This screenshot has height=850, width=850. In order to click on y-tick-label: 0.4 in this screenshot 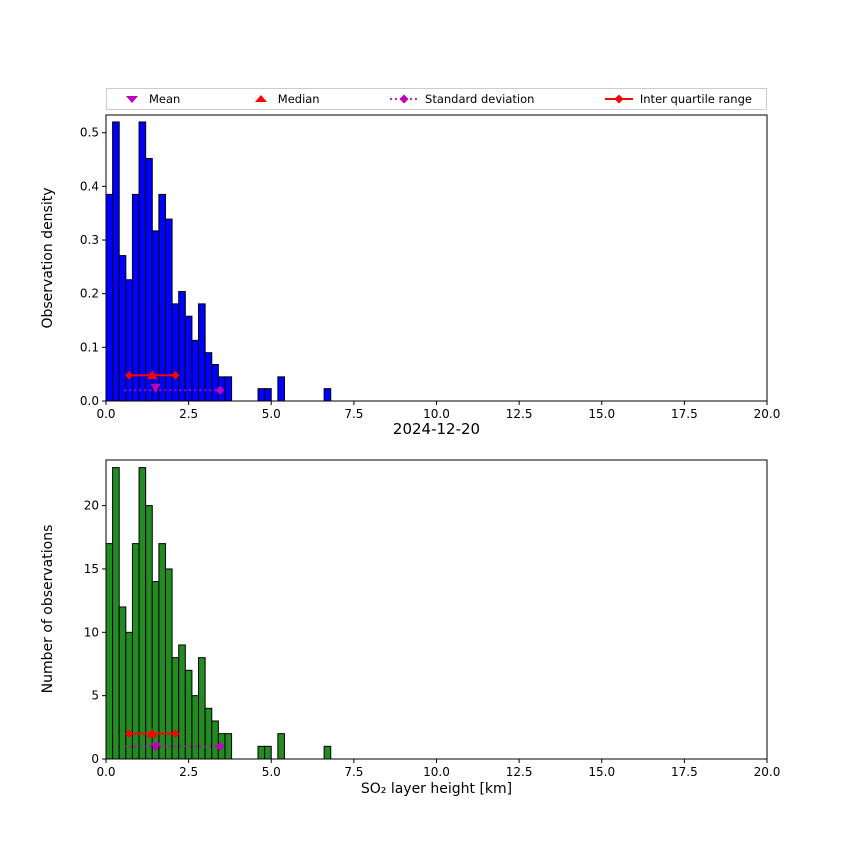, I will do `click(89, 186)`.